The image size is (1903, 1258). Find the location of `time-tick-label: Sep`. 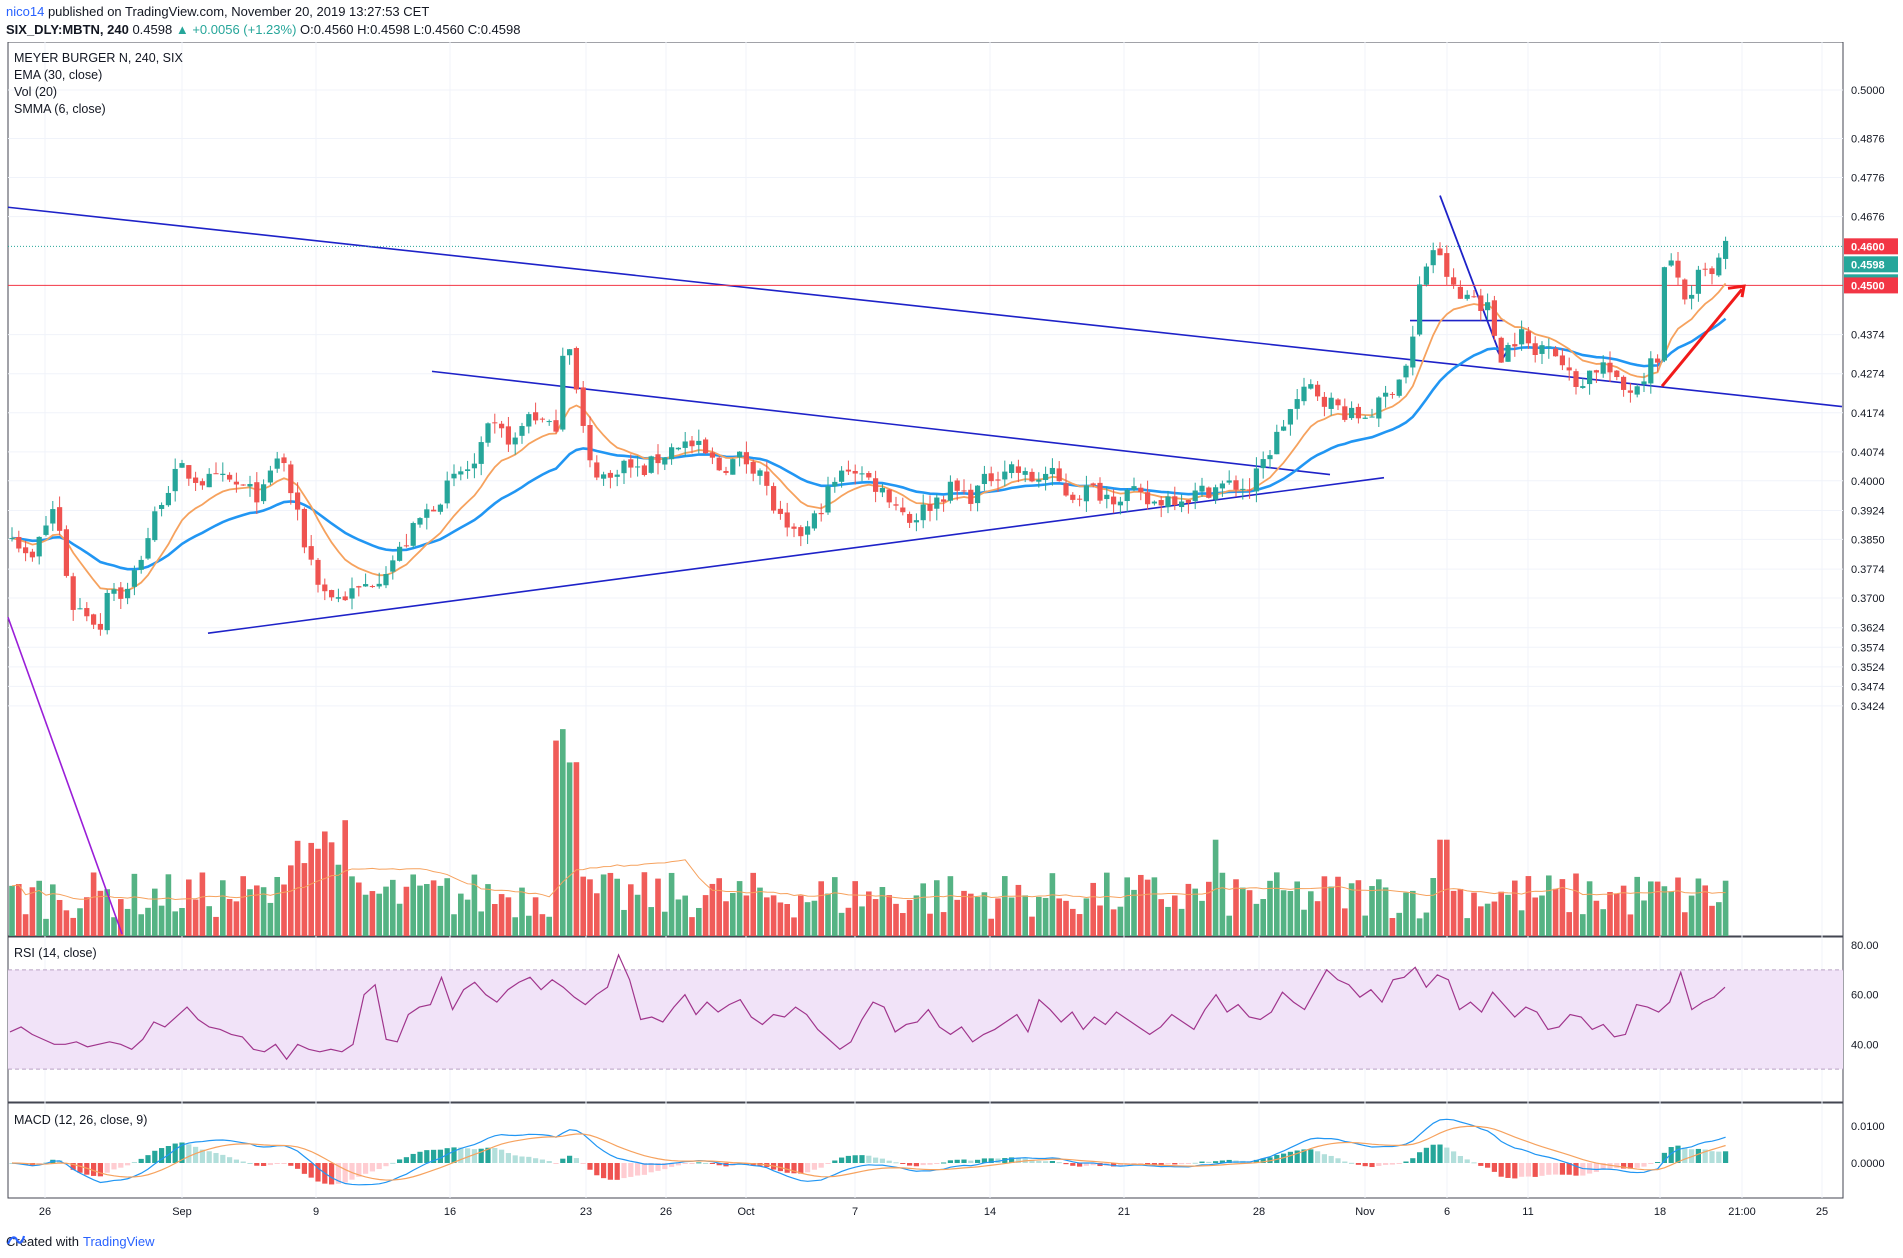

time-tick-label: Sep is located at coordinates (182, 1212).